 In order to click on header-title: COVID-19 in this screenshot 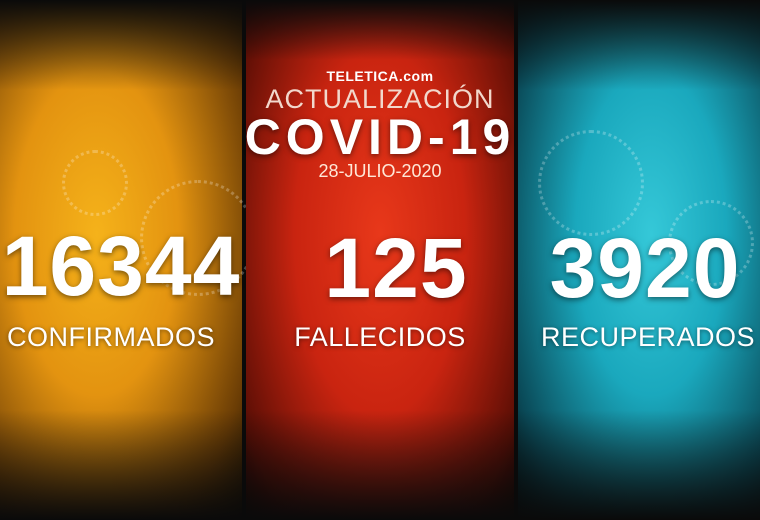, I will do `click(380, 137)`.